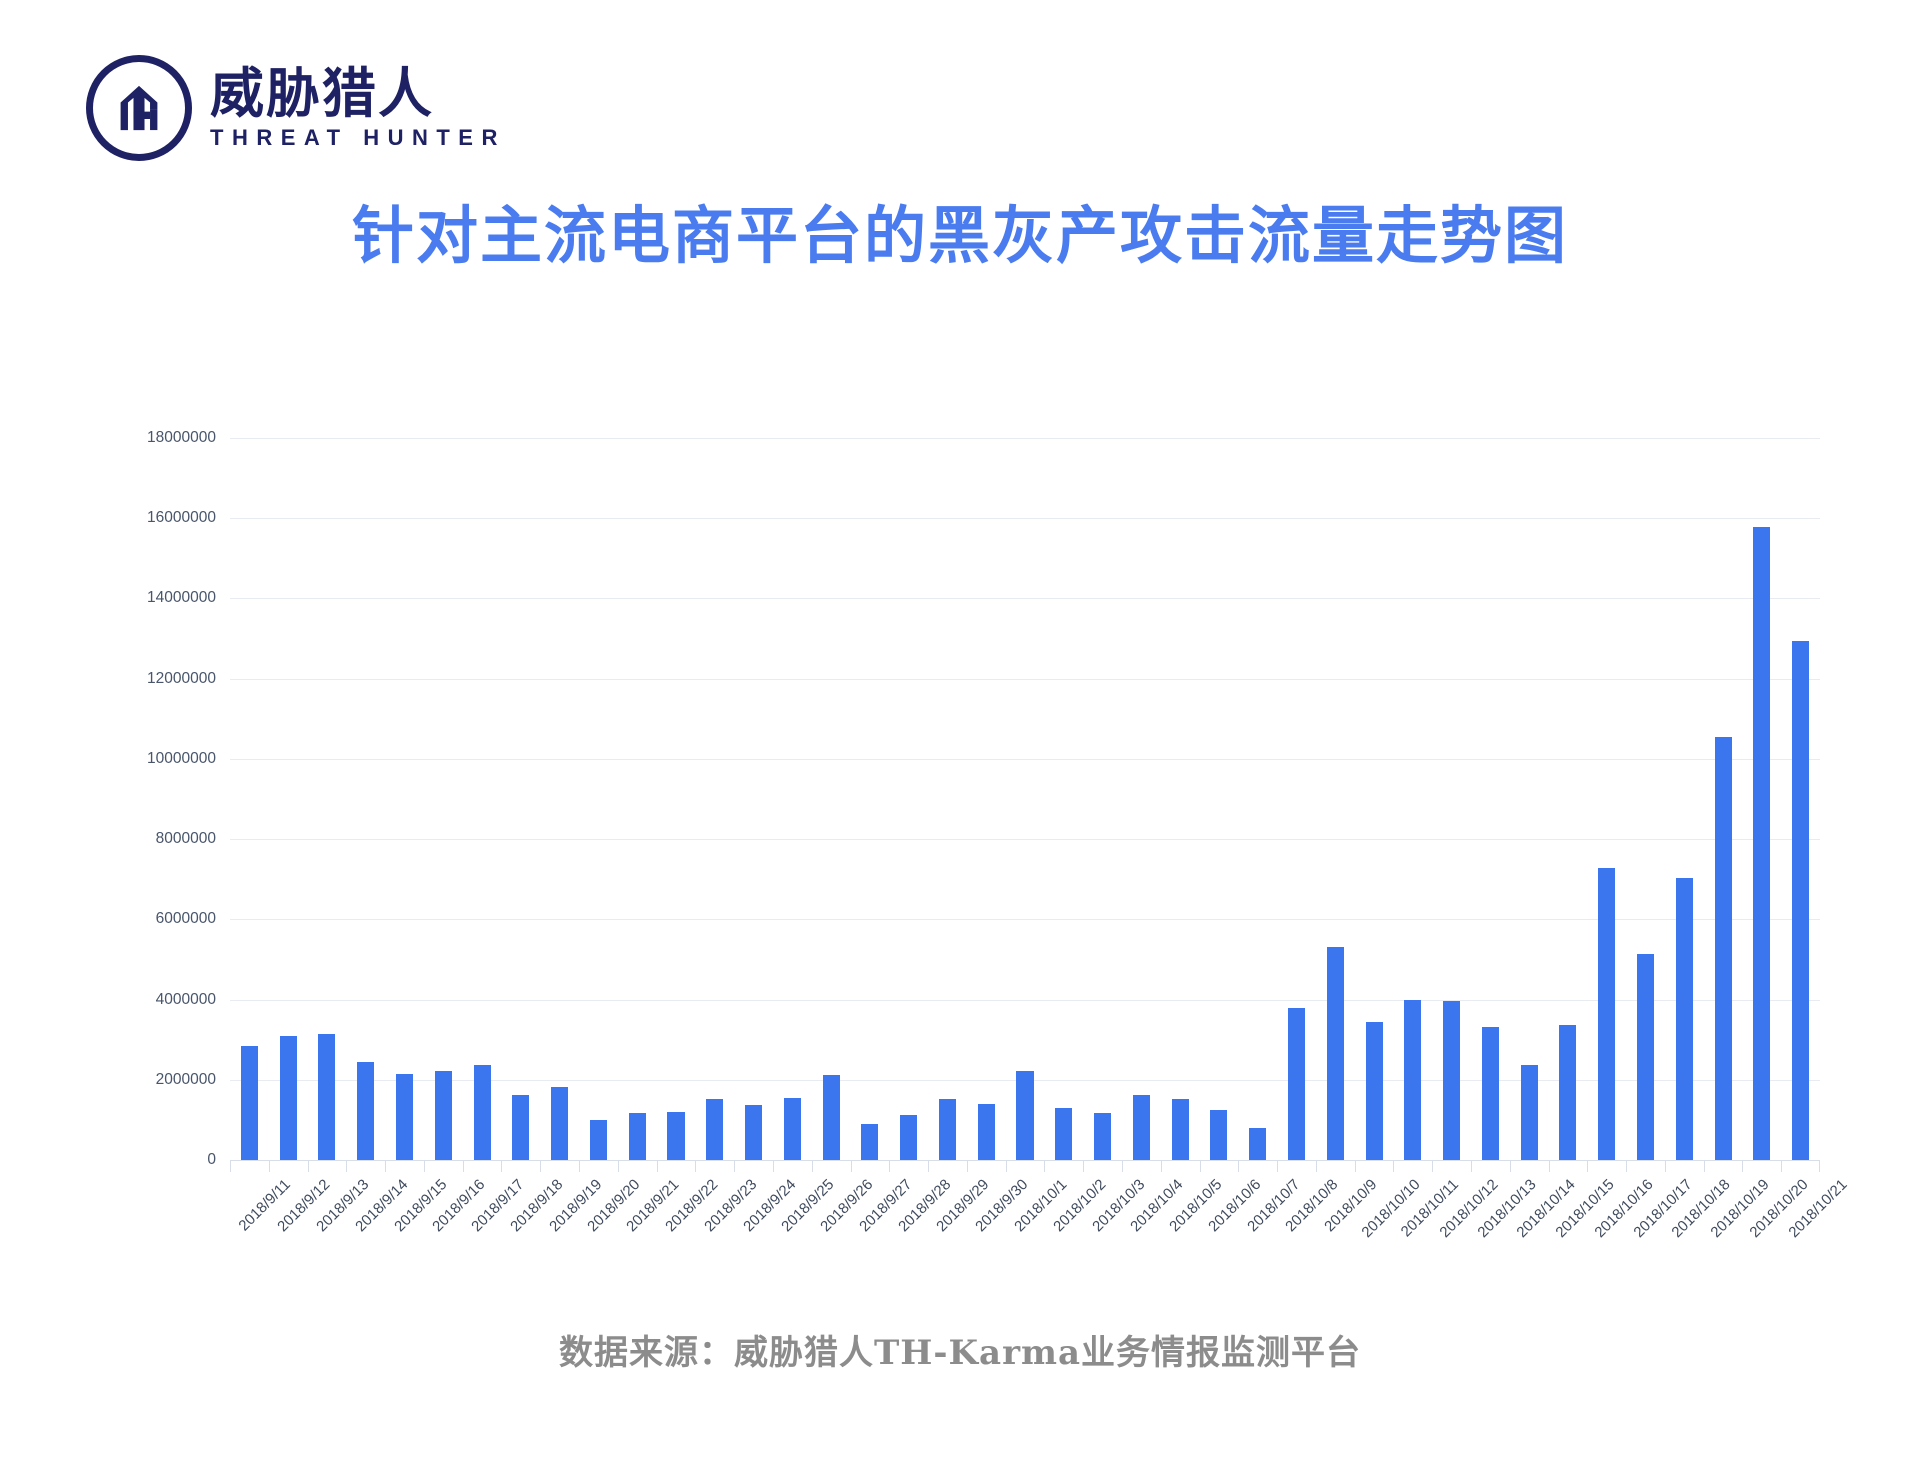 The image size is (1920, 1482). Describe the element at coordinates (262, 1234) in the screenshot. I see `x-axis-label-cell: 2018/9/11` at that location.